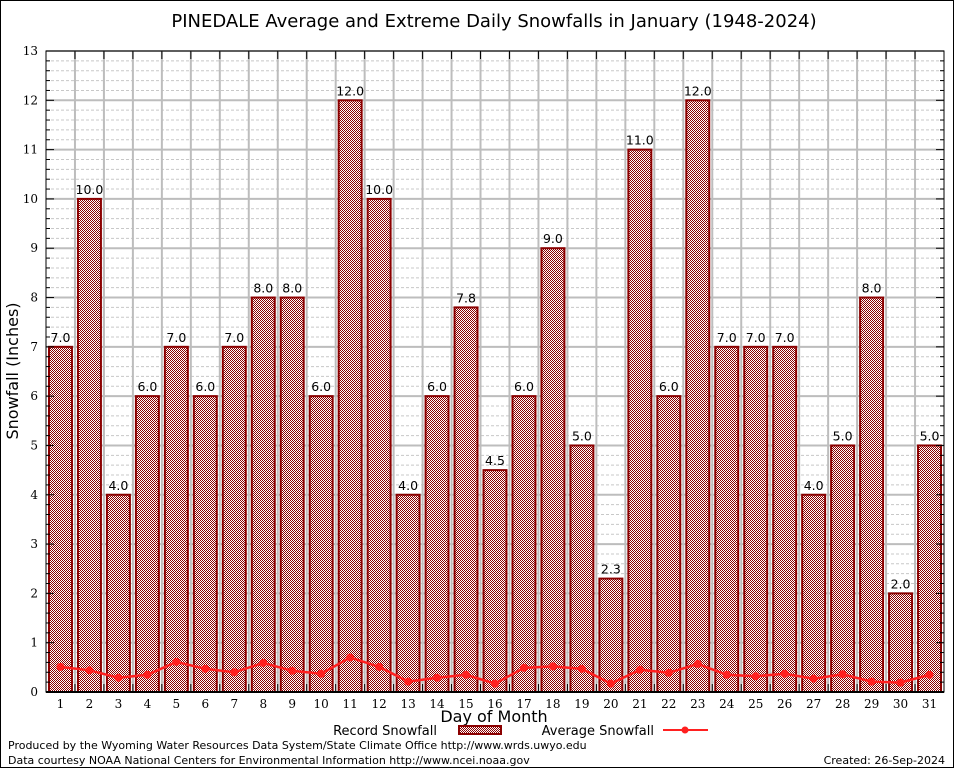 This screenshot has height=768, width=954. I want to click on y-tick-label: 0, so click(34, 692).